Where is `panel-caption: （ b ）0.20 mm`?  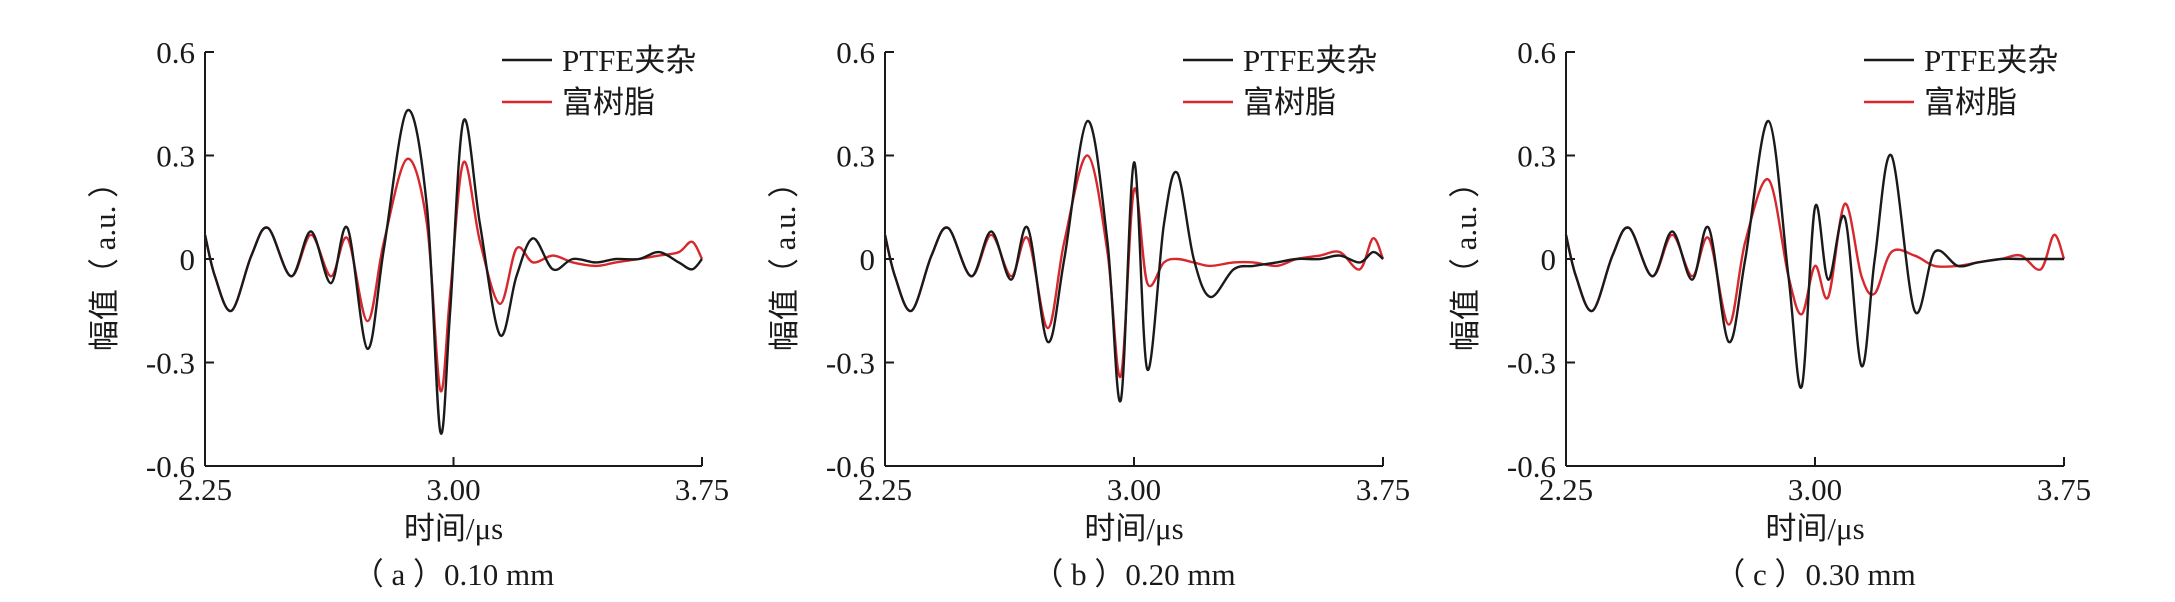
panel-caption: （ b ）0.20 mm is located at coordinates (1133, 574).